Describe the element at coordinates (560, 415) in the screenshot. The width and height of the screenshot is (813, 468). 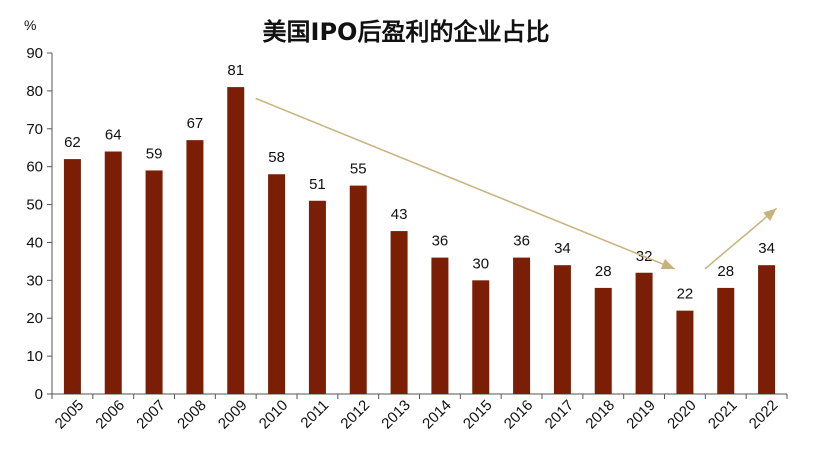
I see `x-tick-label-2017: 2017` at that location.